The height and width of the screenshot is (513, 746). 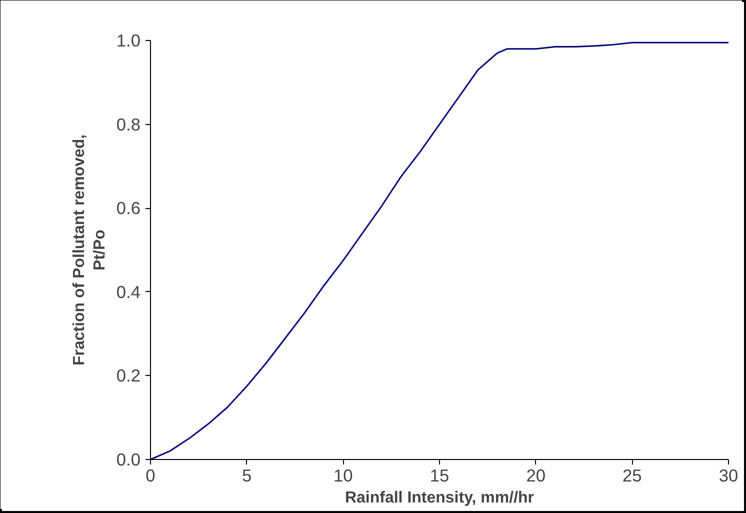 What do you see at coordinates (128, 40) in the screenshot?
I see `y-tick-label: 1.0` at bounding box center [128, 40].